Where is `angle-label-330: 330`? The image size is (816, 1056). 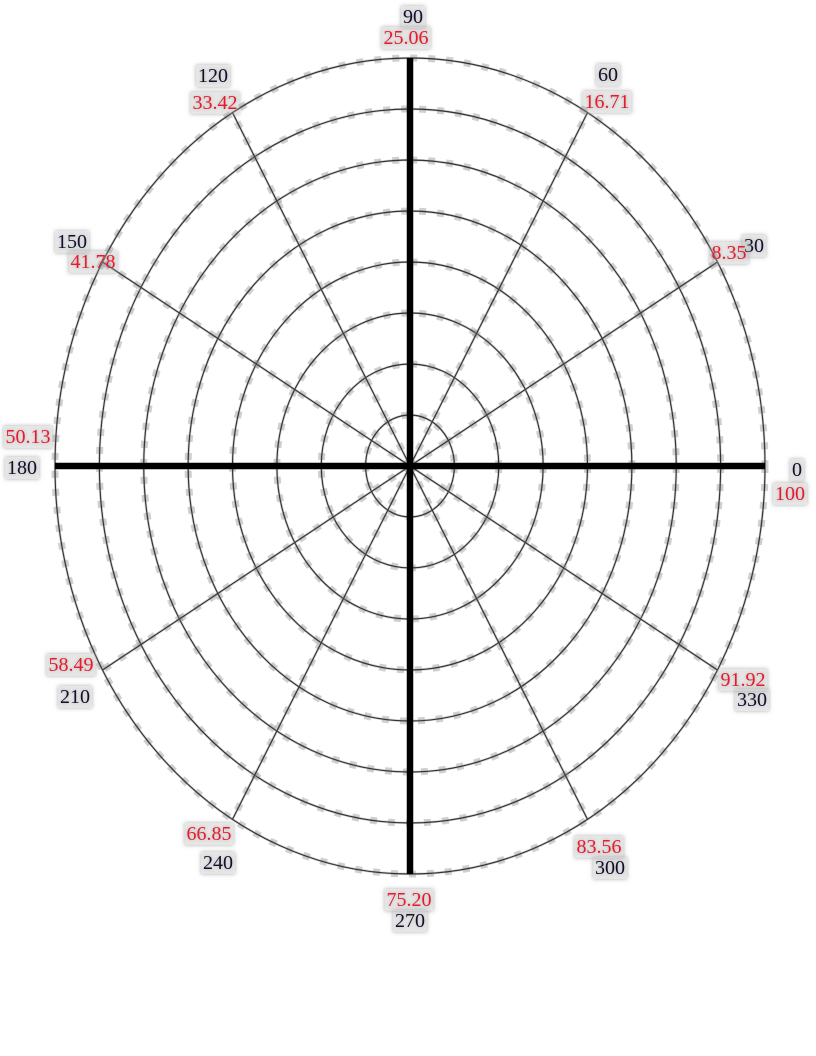 angle-label-330: 330 is located at coordinates (752, 700).